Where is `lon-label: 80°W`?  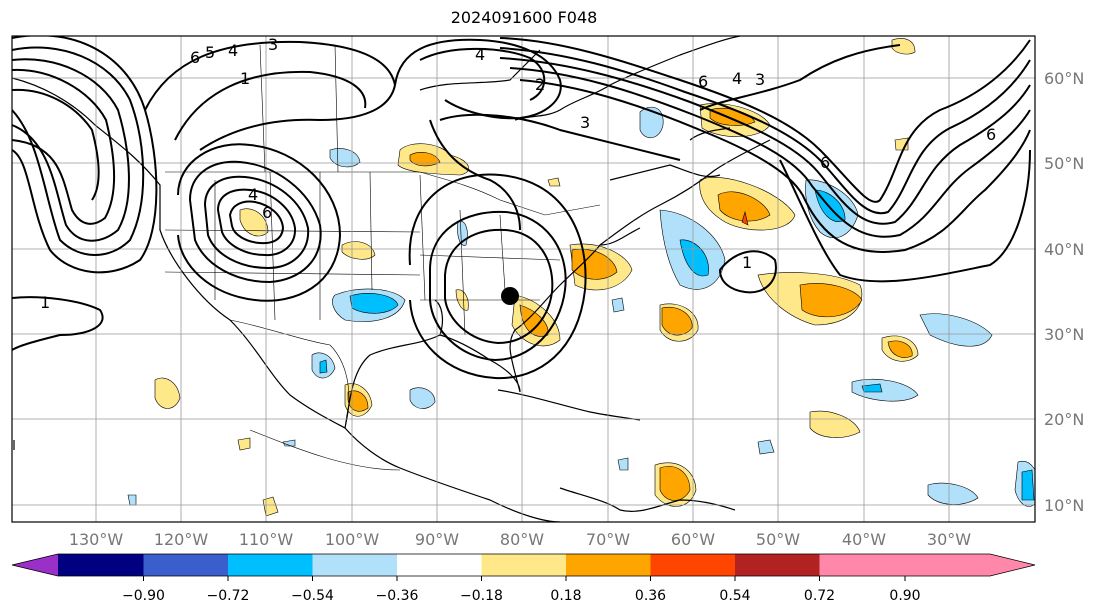 lon-label: 80°W is located at coordinates (522, 539).